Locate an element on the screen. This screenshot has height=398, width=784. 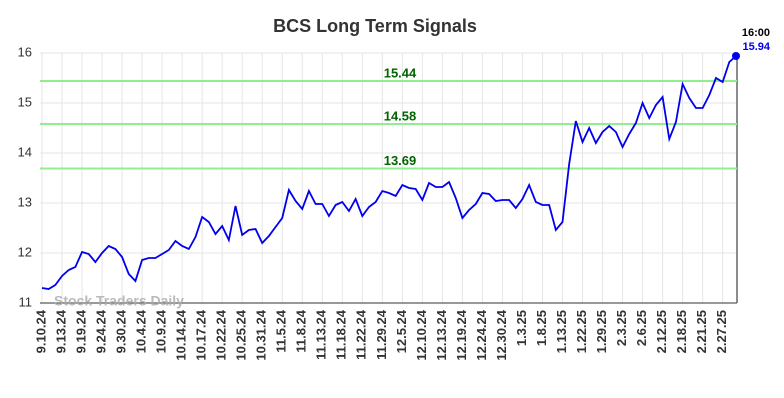
last-value: 15.94 is located at coordinates (756, 47).